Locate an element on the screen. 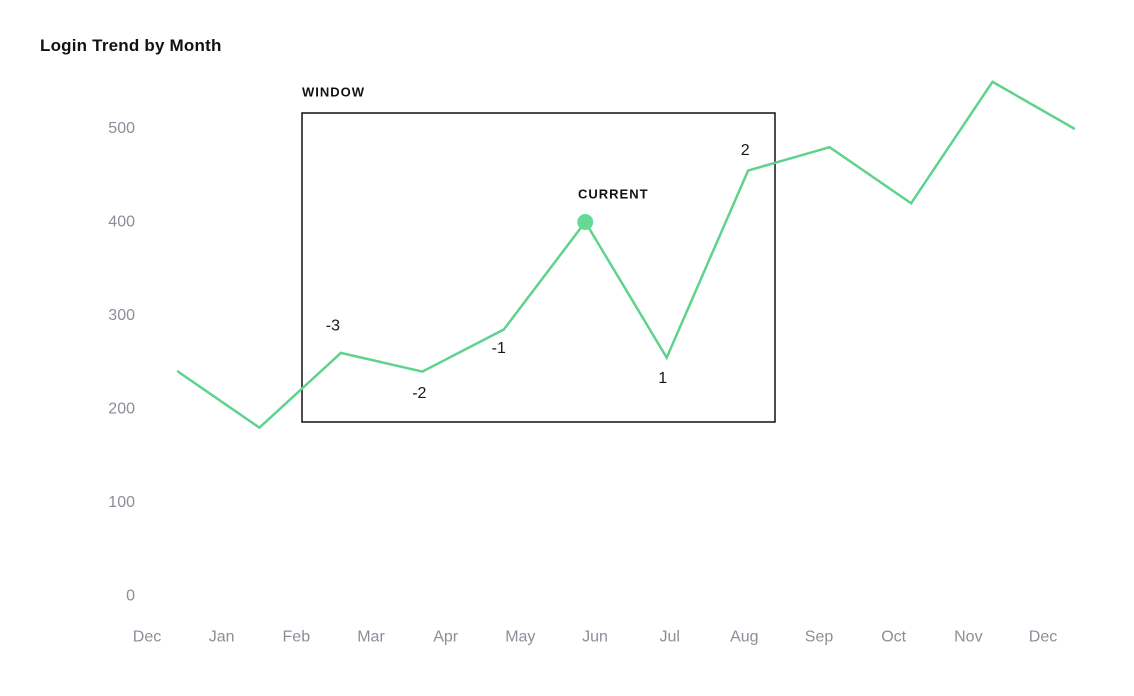 The image size is (1134, 696). point-offset-label: 2 is located at coordinates (745, 150).